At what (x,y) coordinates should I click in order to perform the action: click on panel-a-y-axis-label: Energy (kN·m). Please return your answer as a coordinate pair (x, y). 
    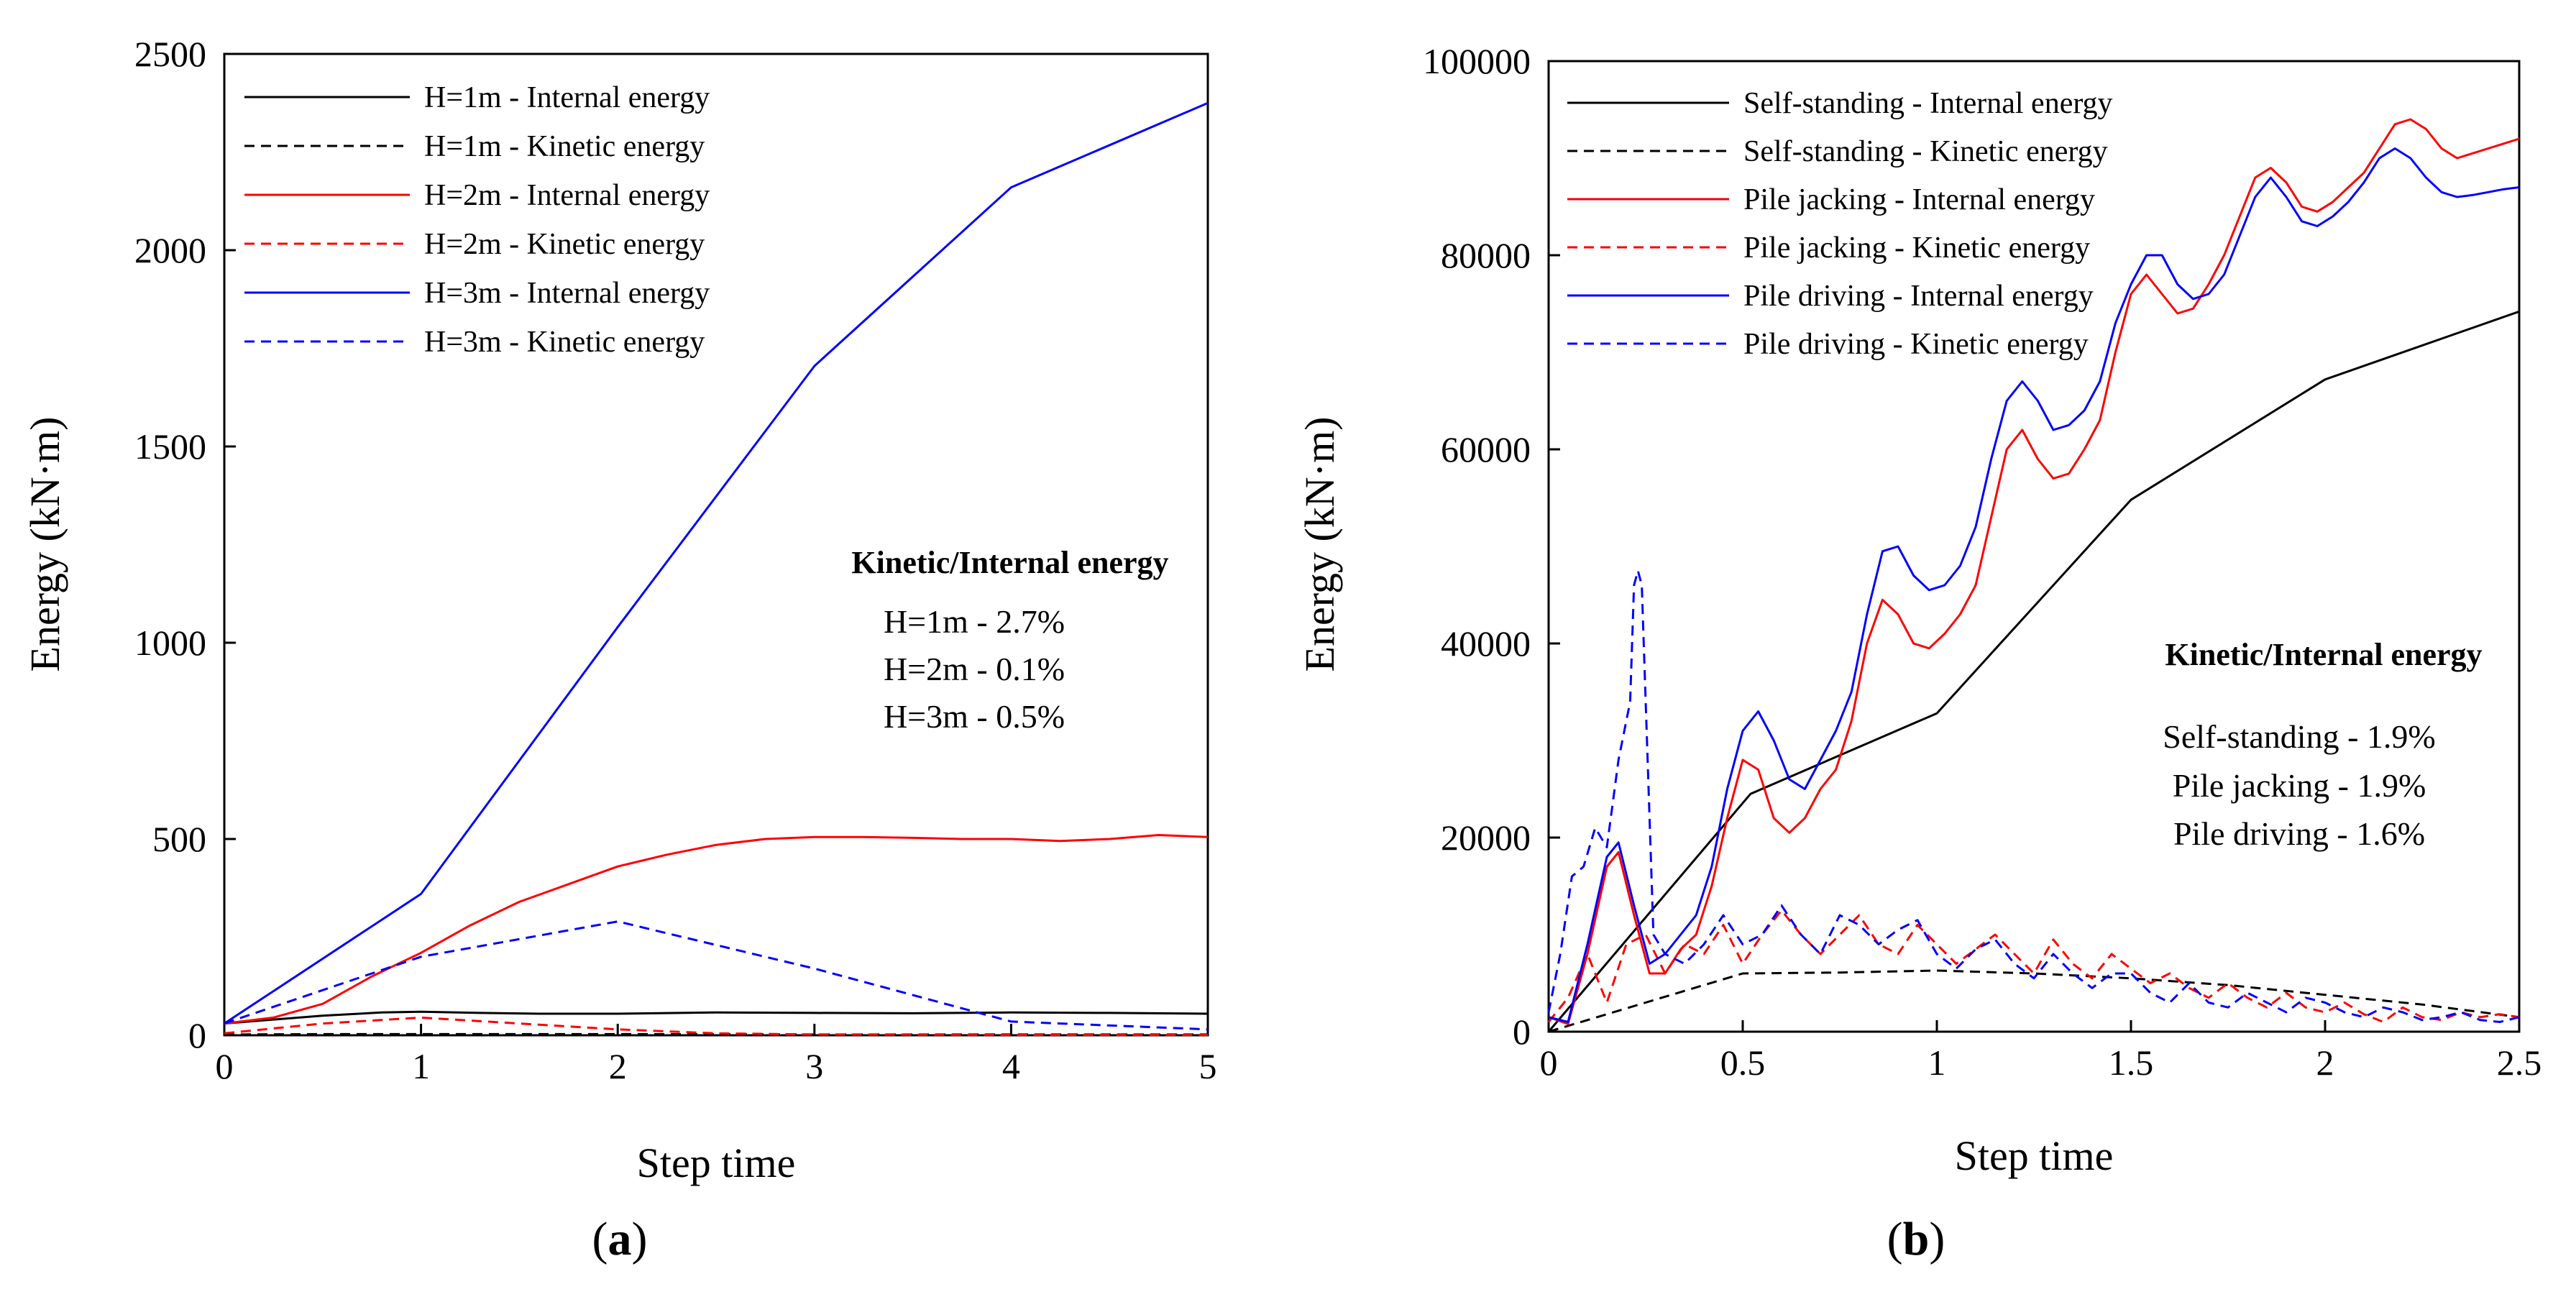
    Looking at the image, I should click on (45, 544).